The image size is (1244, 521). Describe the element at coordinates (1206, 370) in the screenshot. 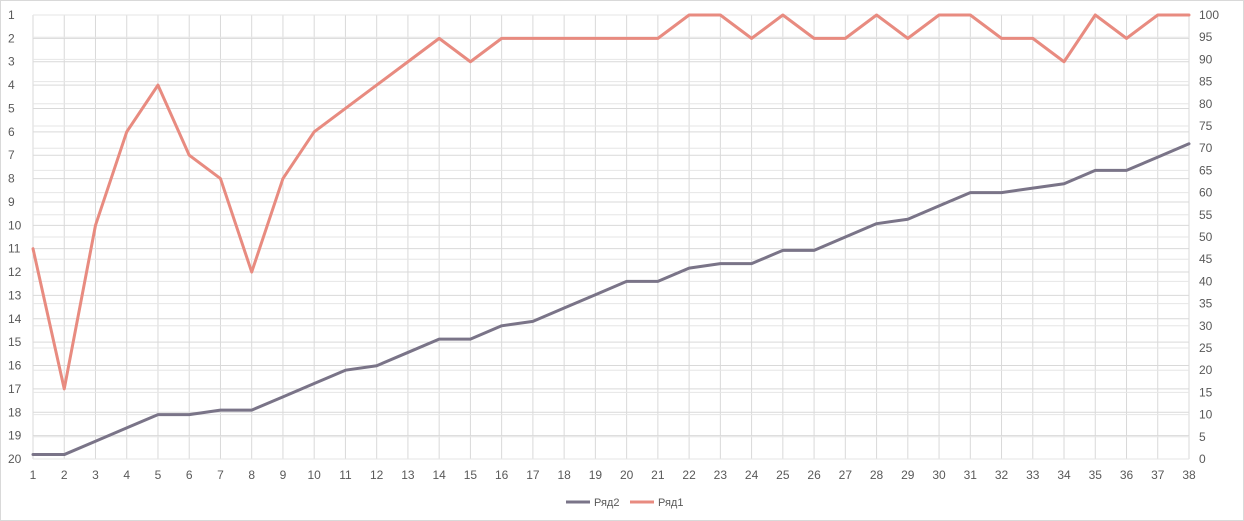

I see `right-axis-tick-label: 20` at that location.